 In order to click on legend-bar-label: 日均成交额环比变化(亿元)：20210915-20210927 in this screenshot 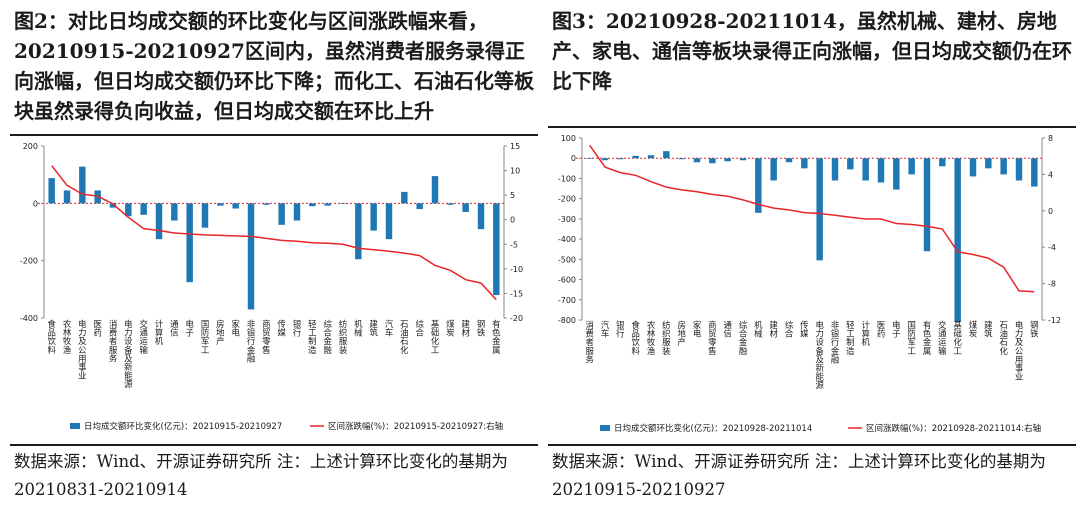, I will do `click(183, 426)`.